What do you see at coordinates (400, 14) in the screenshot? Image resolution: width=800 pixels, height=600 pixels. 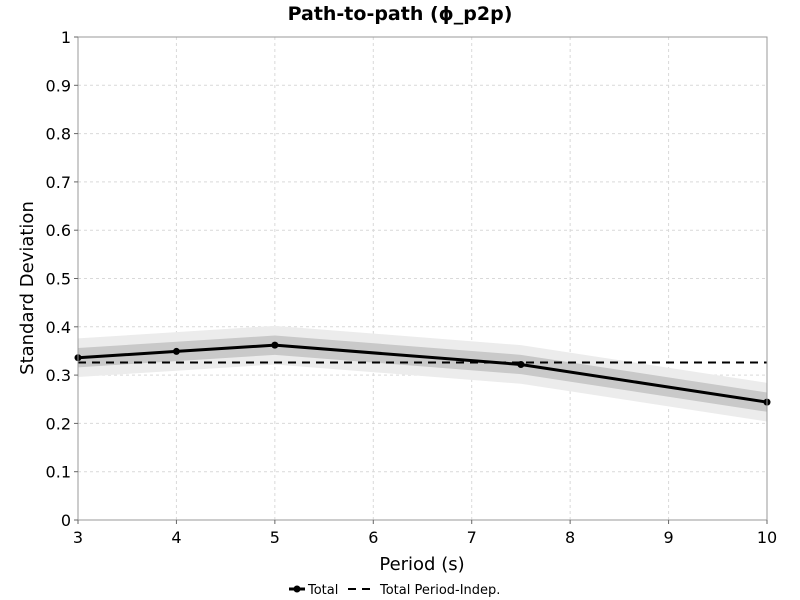 I see `chart-title: Path-to-path (ϕ_p2p)` at bounding box center [400, 14].